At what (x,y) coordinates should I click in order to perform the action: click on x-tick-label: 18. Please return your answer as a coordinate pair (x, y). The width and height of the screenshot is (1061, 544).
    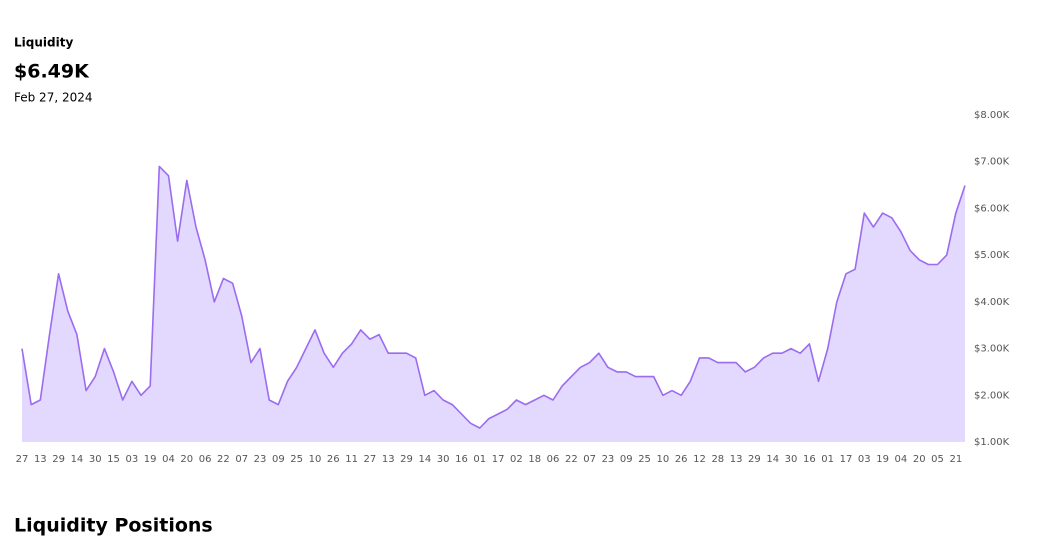
    Looking at the image, I should click on (534, 459).